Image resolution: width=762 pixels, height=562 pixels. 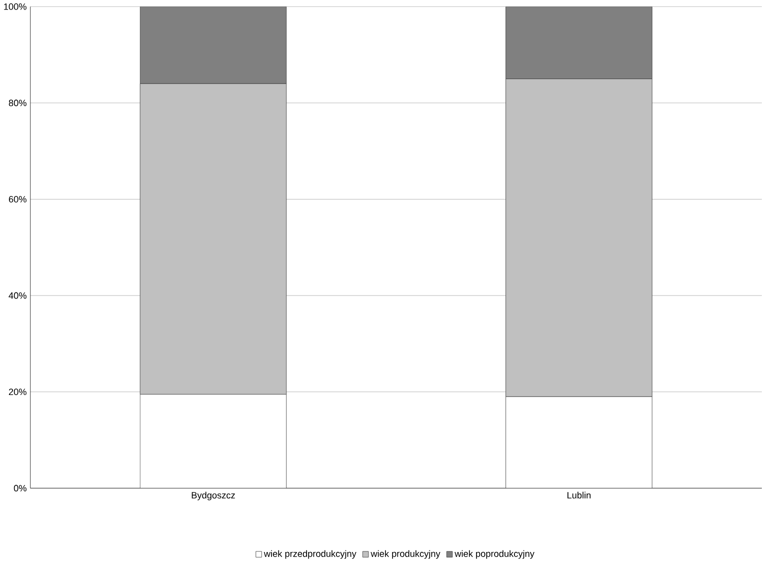 What do you see at coordinates (20, 488) in the screenshot?
I see `y-tick-label: 0%` at bounding box center [20, 488].